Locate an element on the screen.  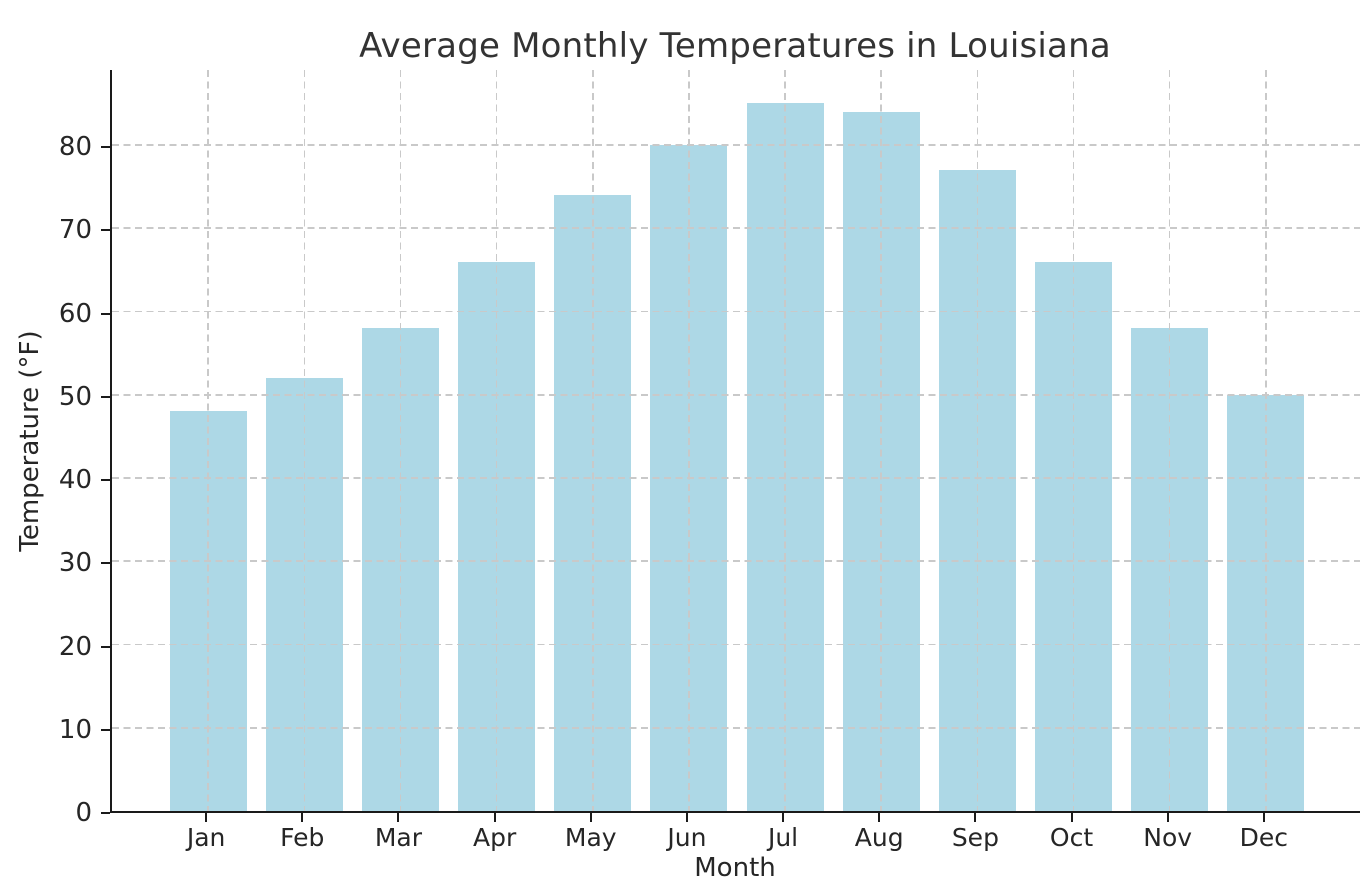
x-tick-label-jan: Jan is located at coordinates (206, 837).